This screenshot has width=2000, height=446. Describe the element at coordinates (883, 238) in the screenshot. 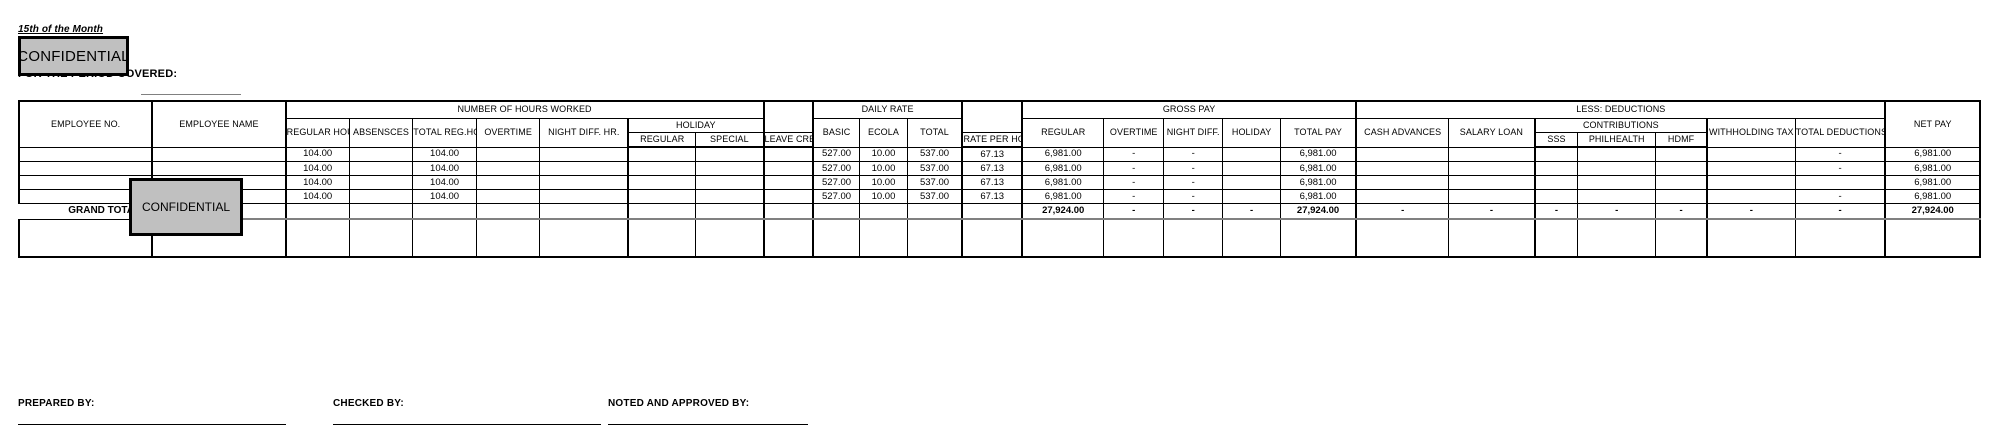

I see `filler-ecola` at that location.